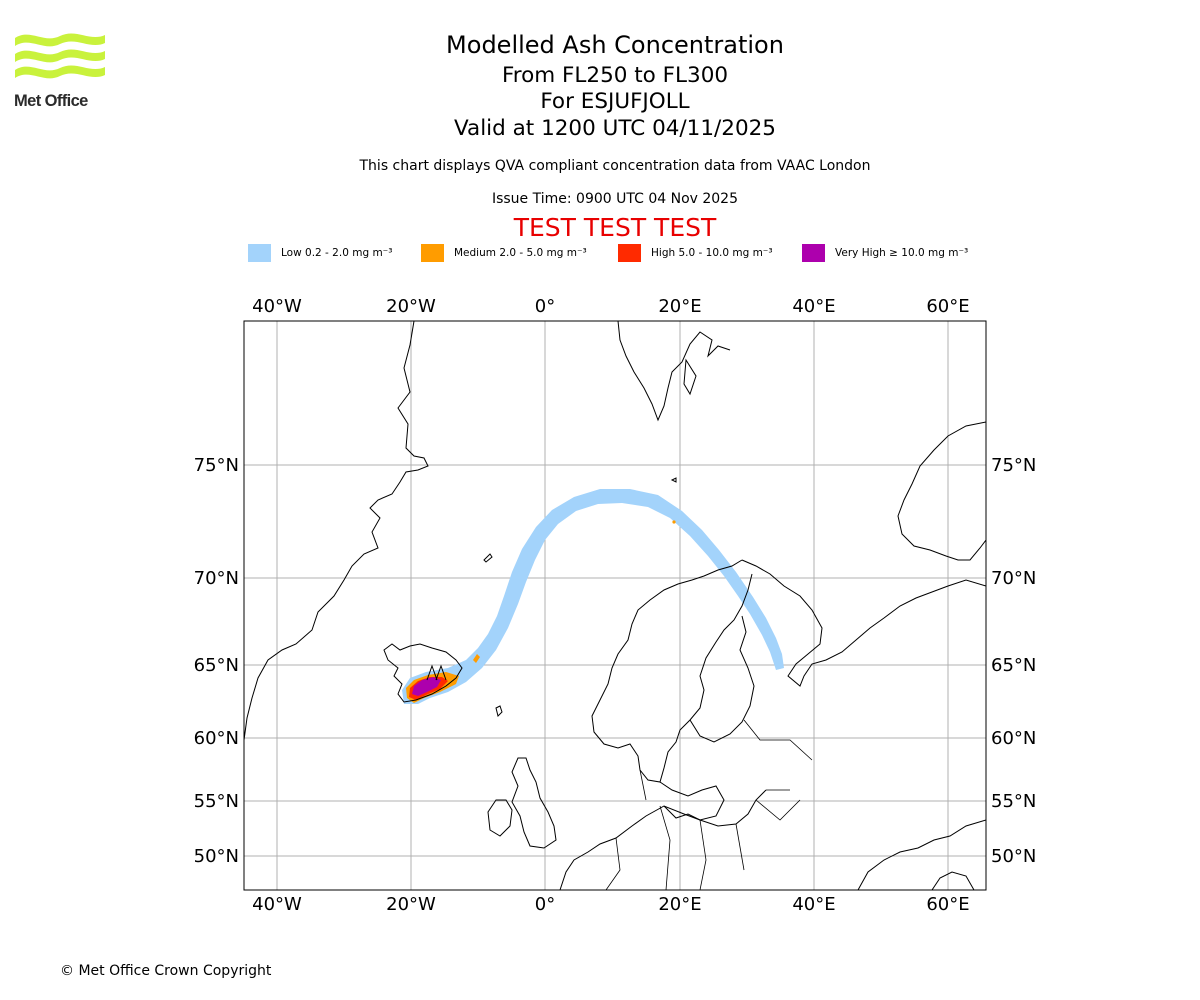 The width and height of the screenshot is (1200, 1000). What do you see at coordinates (615, 227) in the screenshot?
I see `test-banner: TEST TEST TEST` at bounding box center [615, 227].